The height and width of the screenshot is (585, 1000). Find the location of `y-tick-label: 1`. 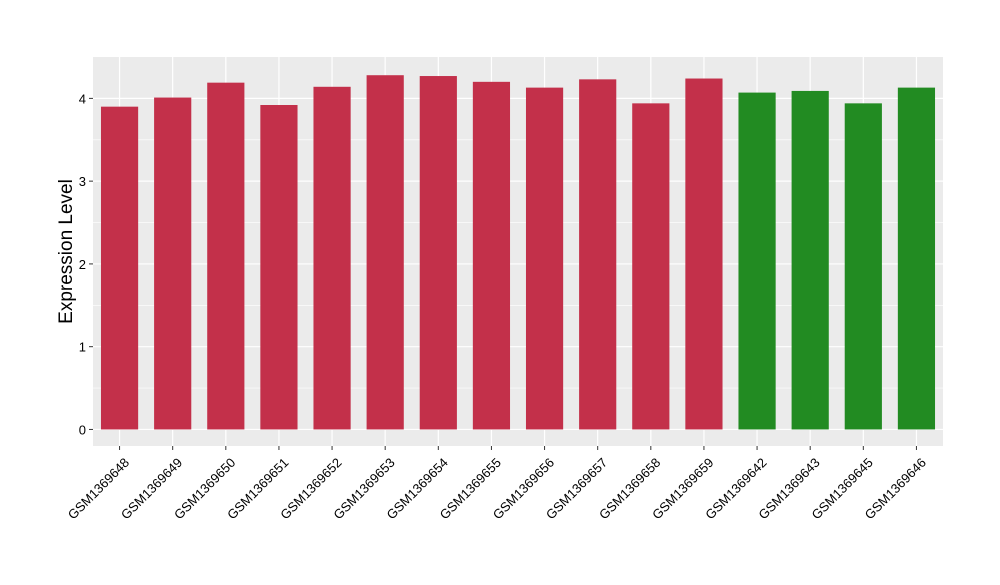

y-tick-label: 1 is located at coordinates (82, 347).